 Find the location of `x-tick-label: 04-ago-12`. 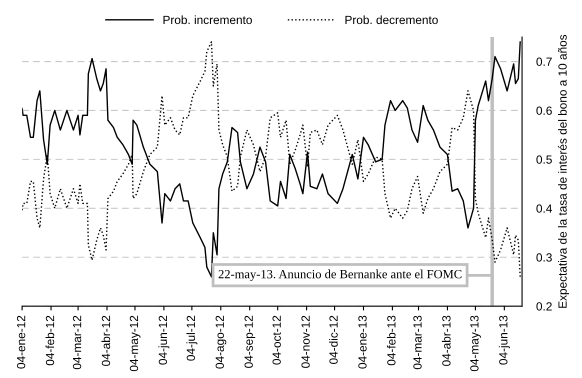

x-tick-label: 04-ago-12 is located at coordinates (221, 342).